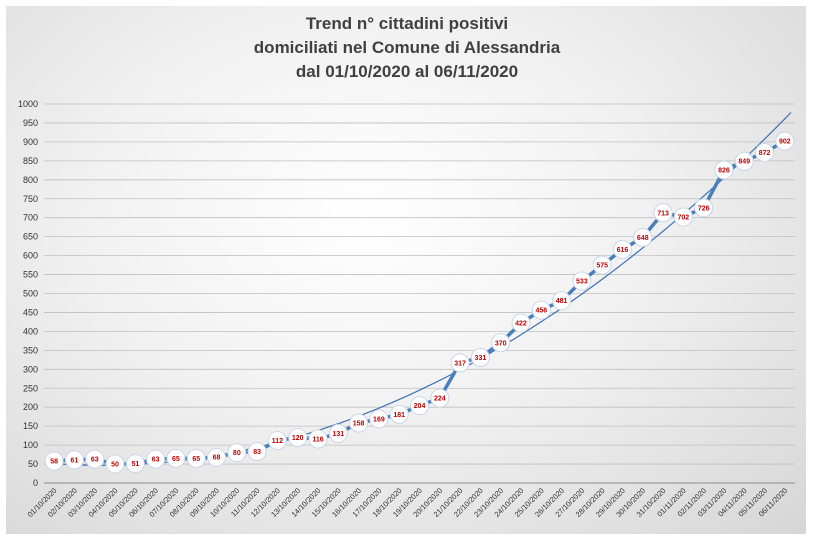 The height and width of the screenshot is (538, 814). I want to click on y-tick-label: 900, so click(30, 142).